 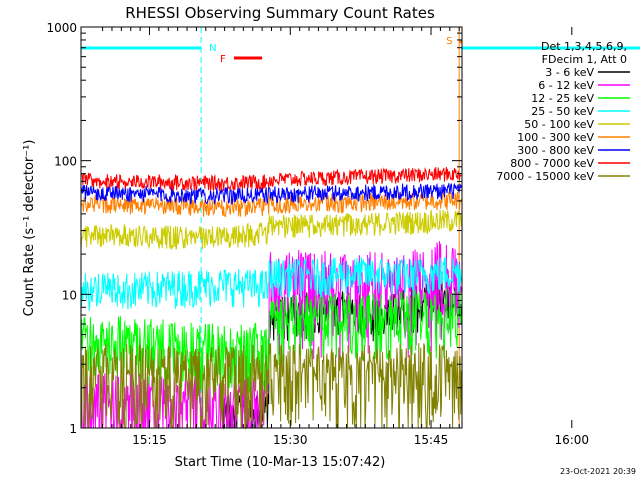 I want to click on x-tick-label: 15:45, so click(x=431, y=440).